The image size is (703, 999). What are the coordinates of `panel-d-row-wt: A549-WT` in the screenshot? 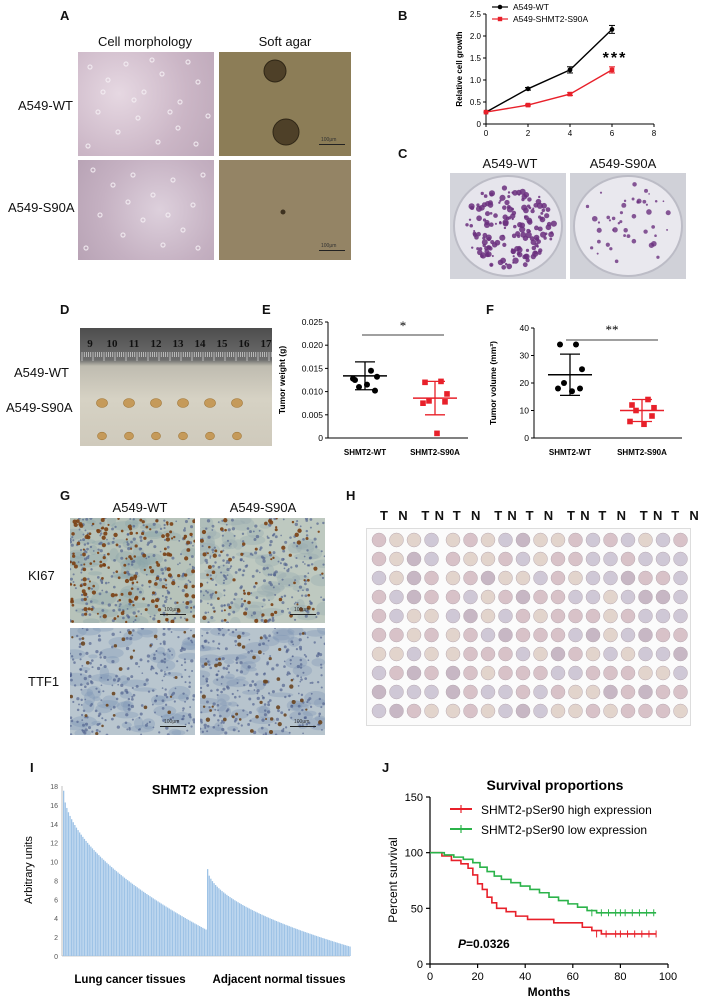 It's located at (41, 372).